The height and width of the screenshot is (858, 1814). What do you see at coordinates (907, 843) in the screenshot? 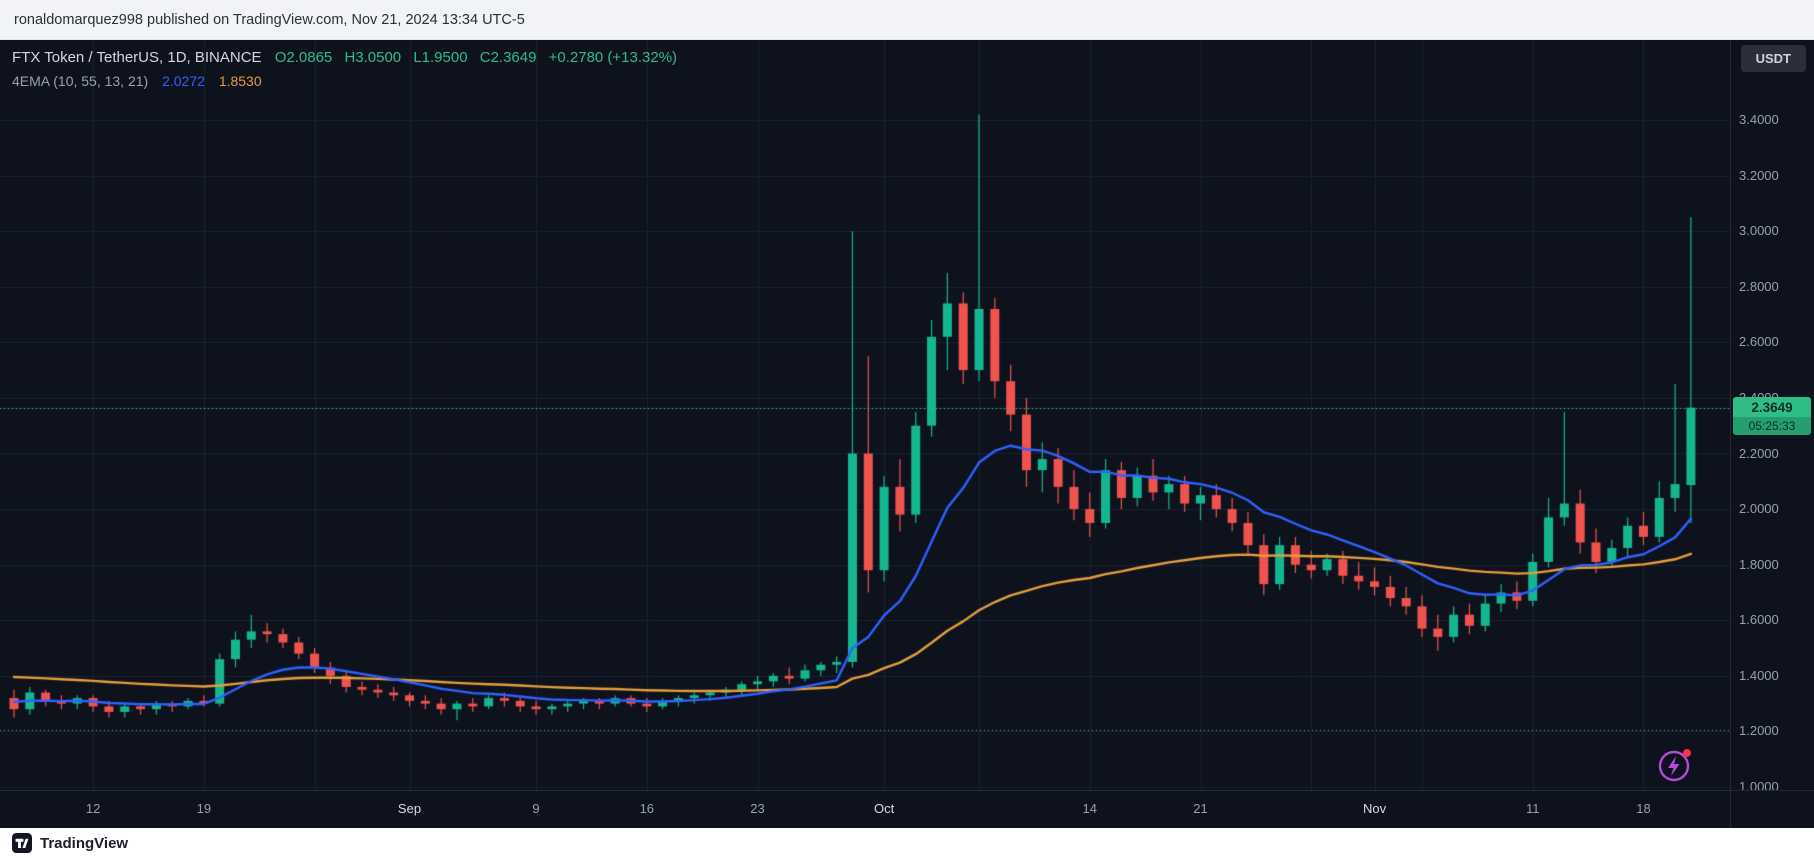
I see `footer-bar: TradingView` at bounding box center [907, 843].